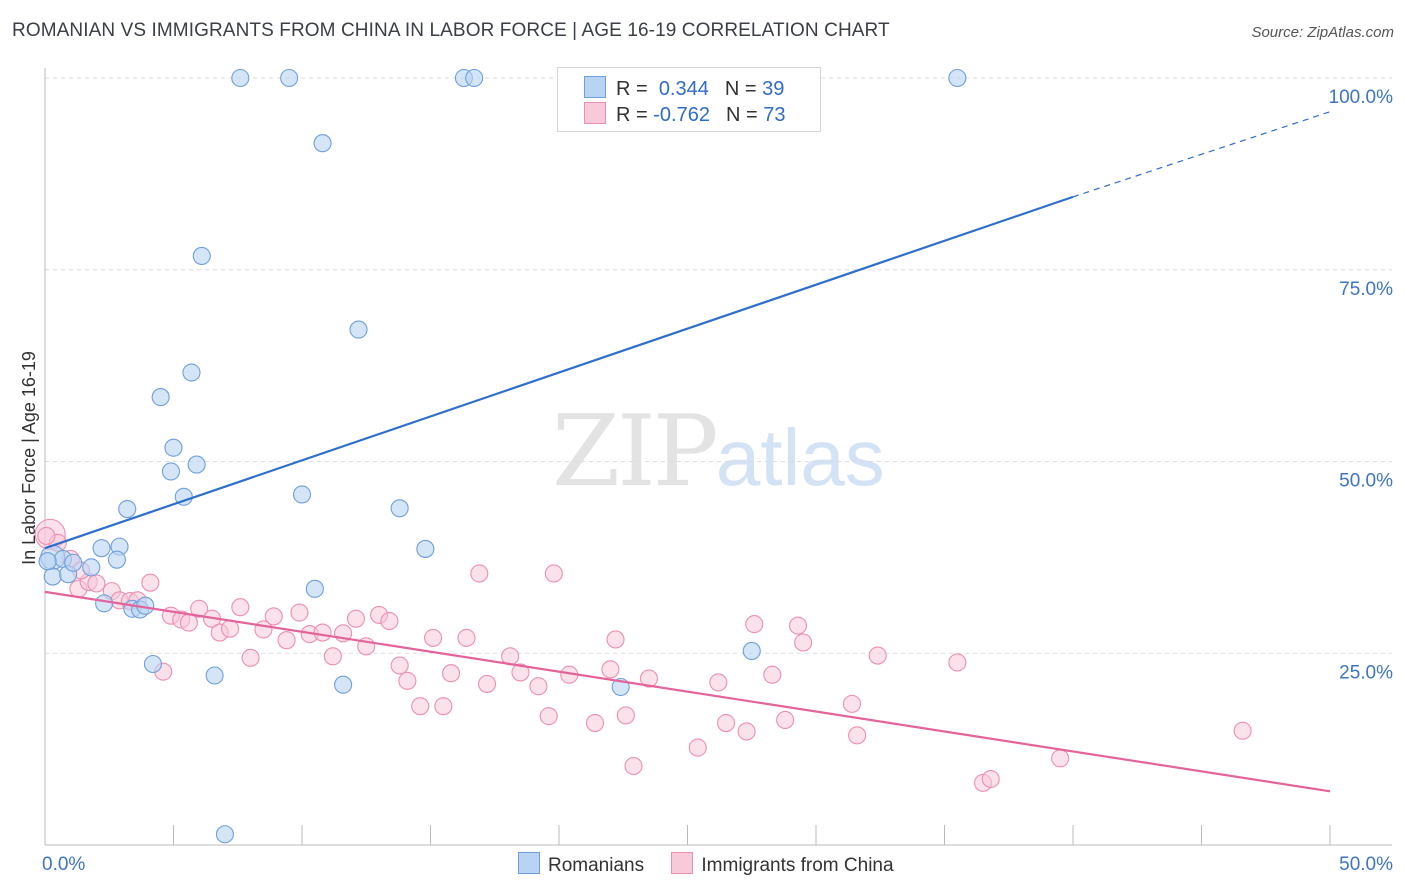 This screenshot has width=1406, height=892. I want to click on legend-label-china: Immigrants from China, so click(797, 865).